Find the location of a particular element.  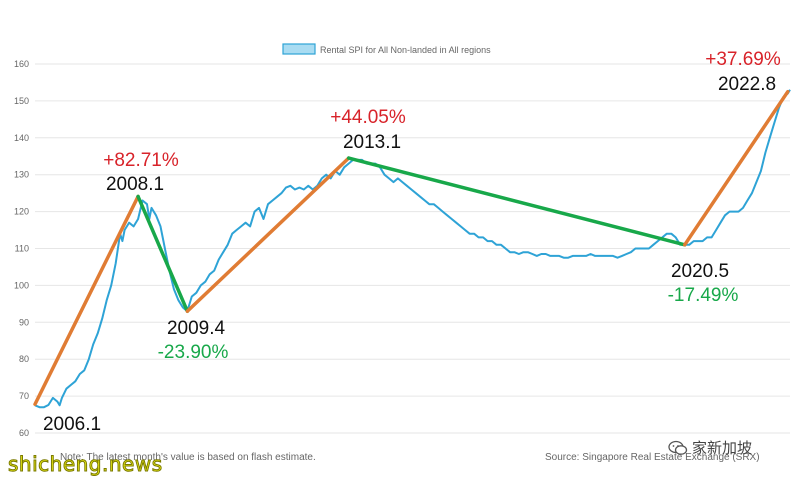

y-tick-label: 100 is located at coordinates (21, 285).